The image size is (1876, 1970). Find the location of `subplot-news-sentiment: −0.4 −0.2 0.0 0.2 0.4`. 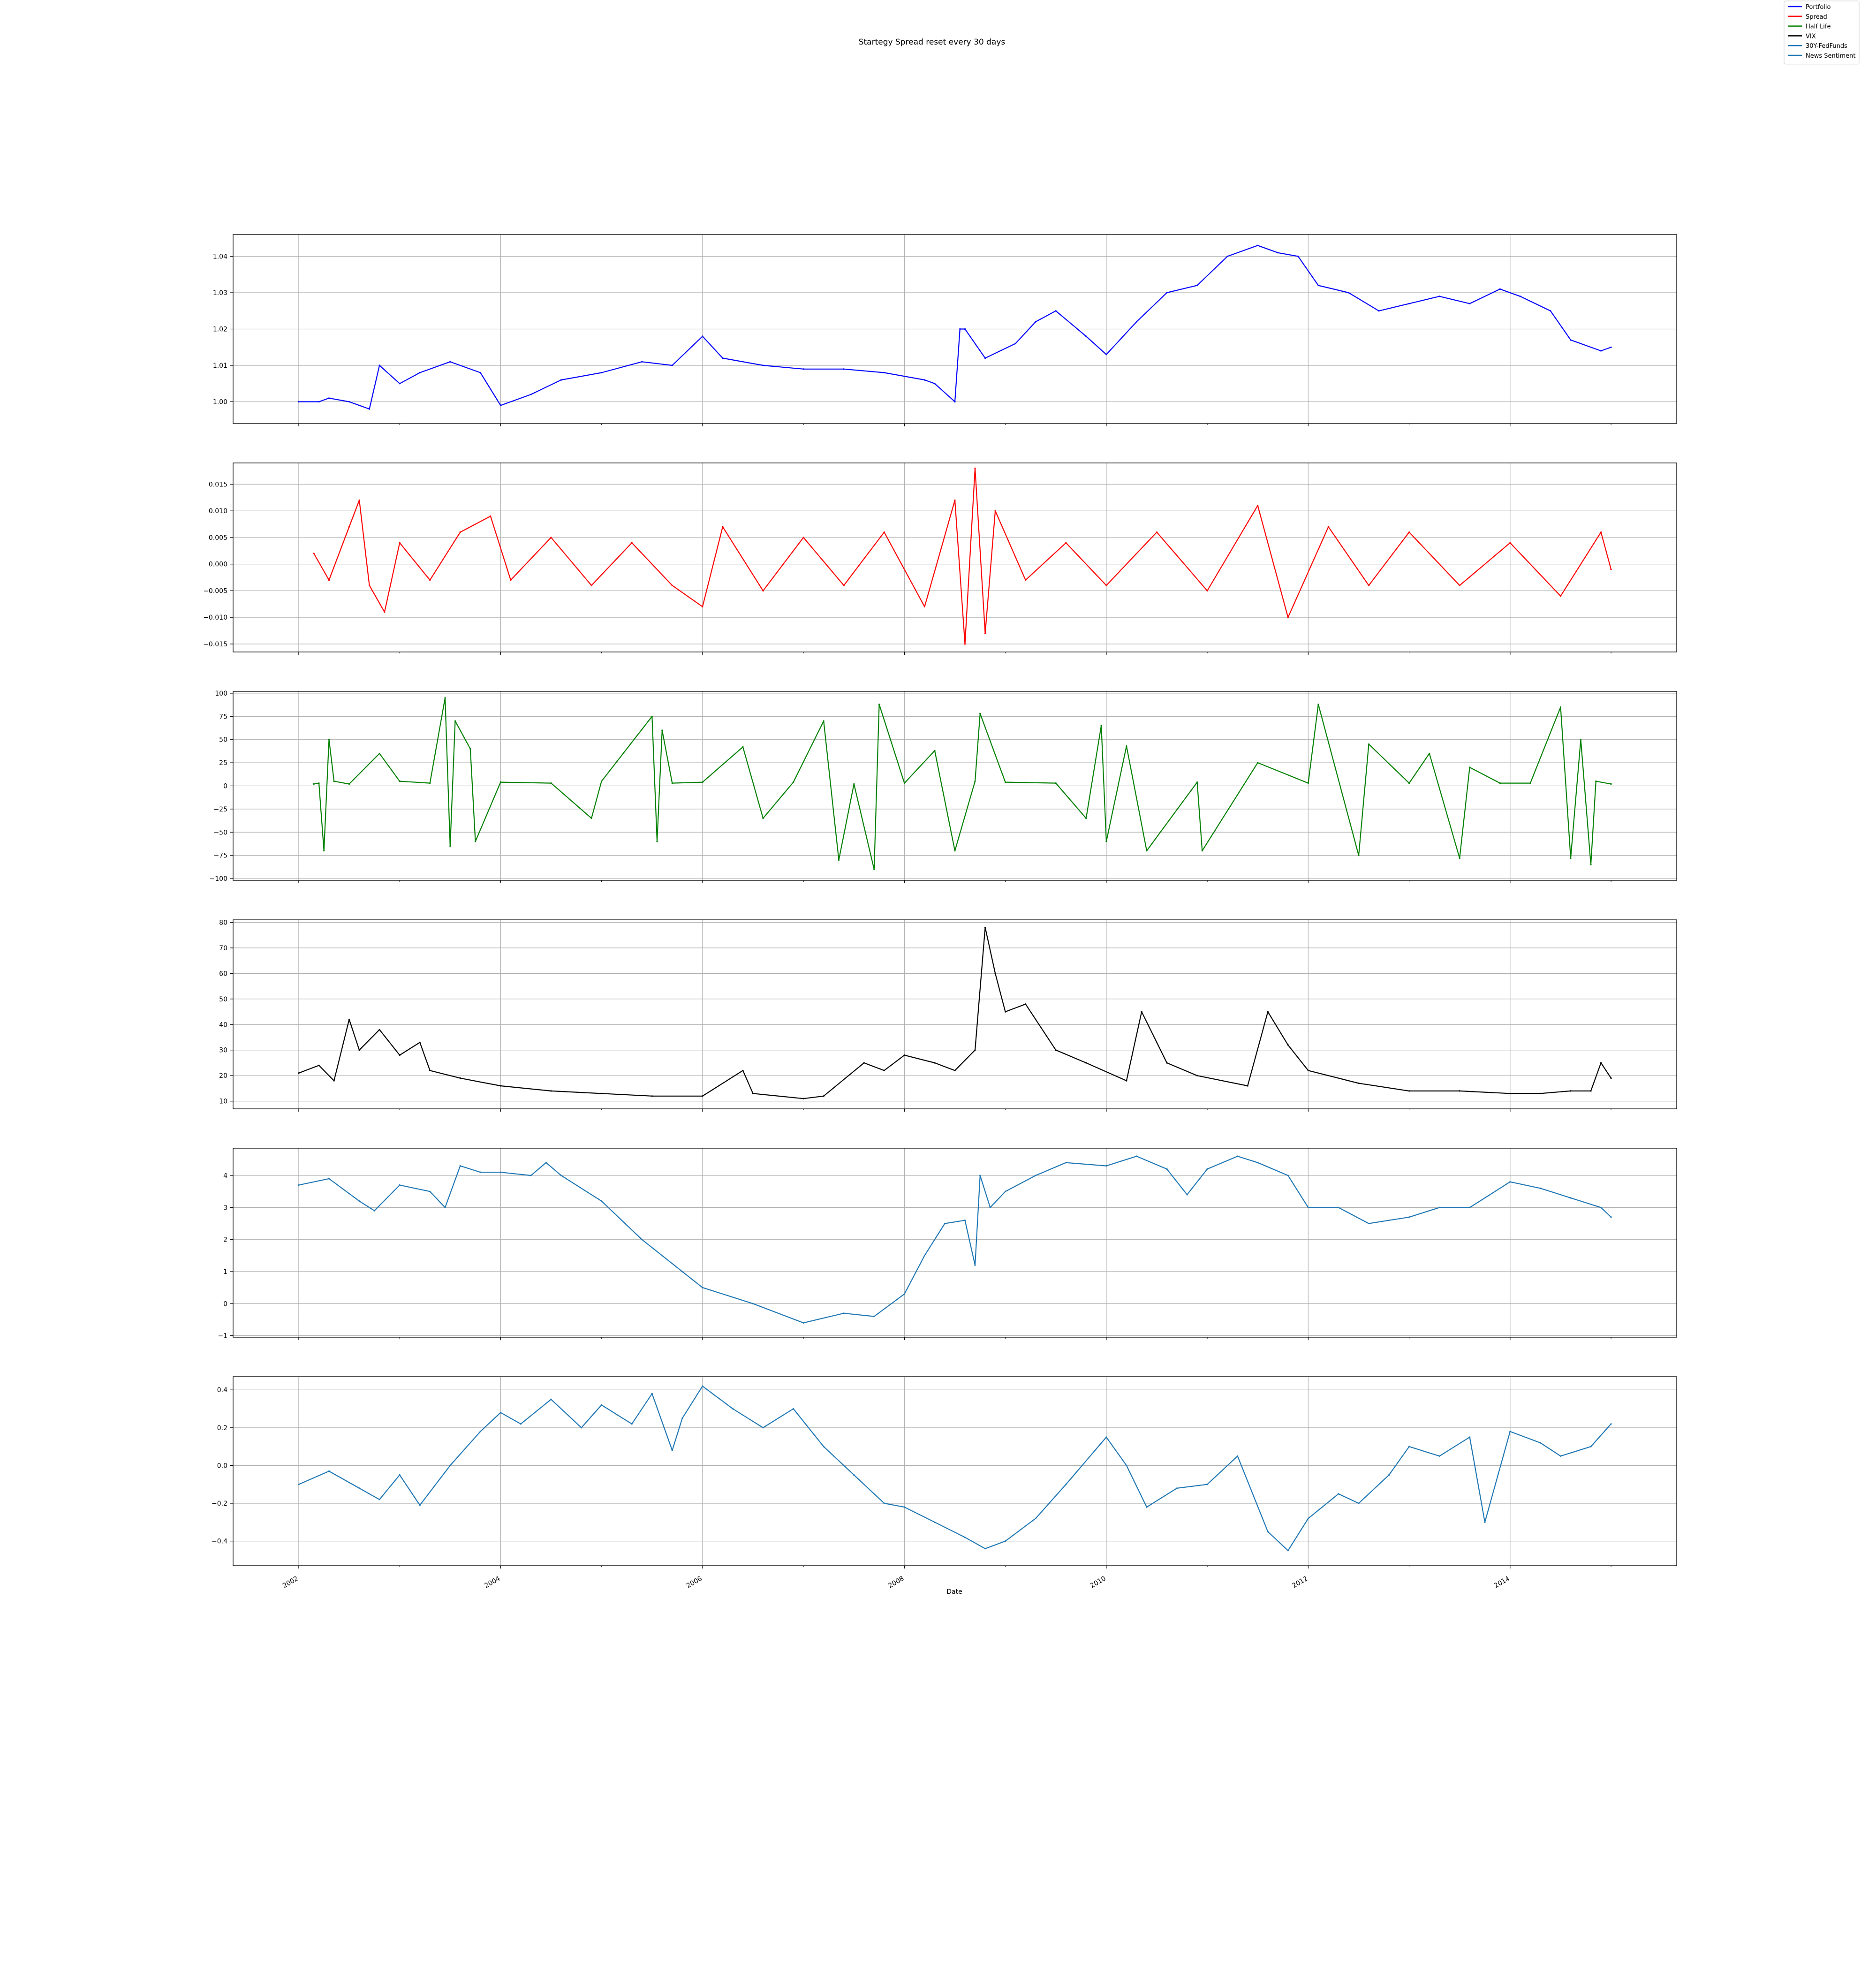

subplot-news-sentiment: −0.4 −0.2 0.0 0.2 0.4 is located at coordinates (944, 1472).